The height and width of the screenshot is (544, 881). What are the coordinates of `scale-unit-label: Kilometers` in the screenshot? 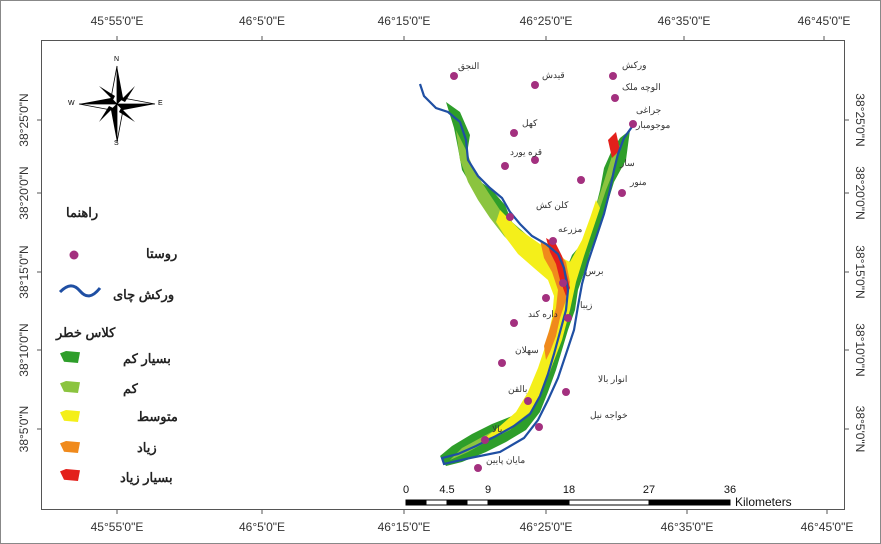 It's located at (763, 502).